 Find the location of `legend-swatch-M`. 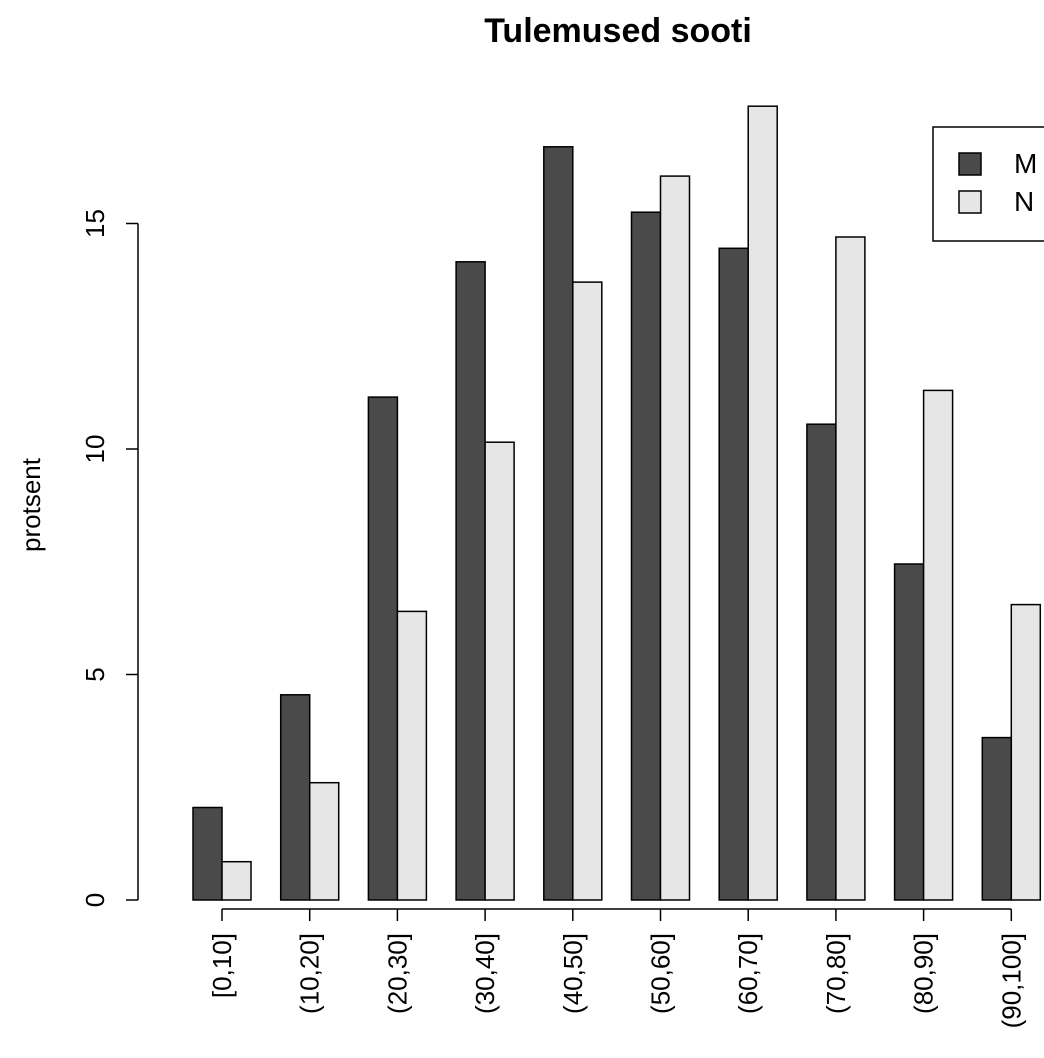

legend-swatch-M is located at coordinates (970, 164).